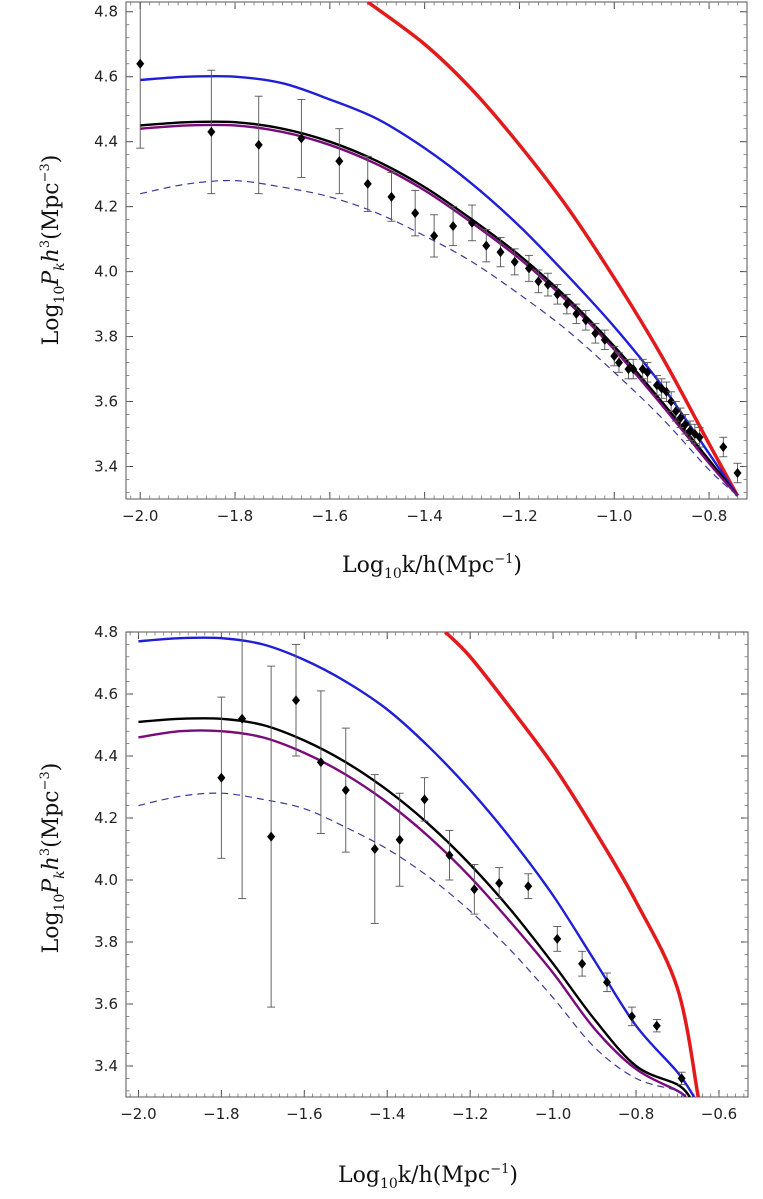 This screenshot has width=763, height=1199. Describe the element at coordinates (138, 1114) in the screenshot. I see `bottom-x-tick-label: −2.0` at that location.